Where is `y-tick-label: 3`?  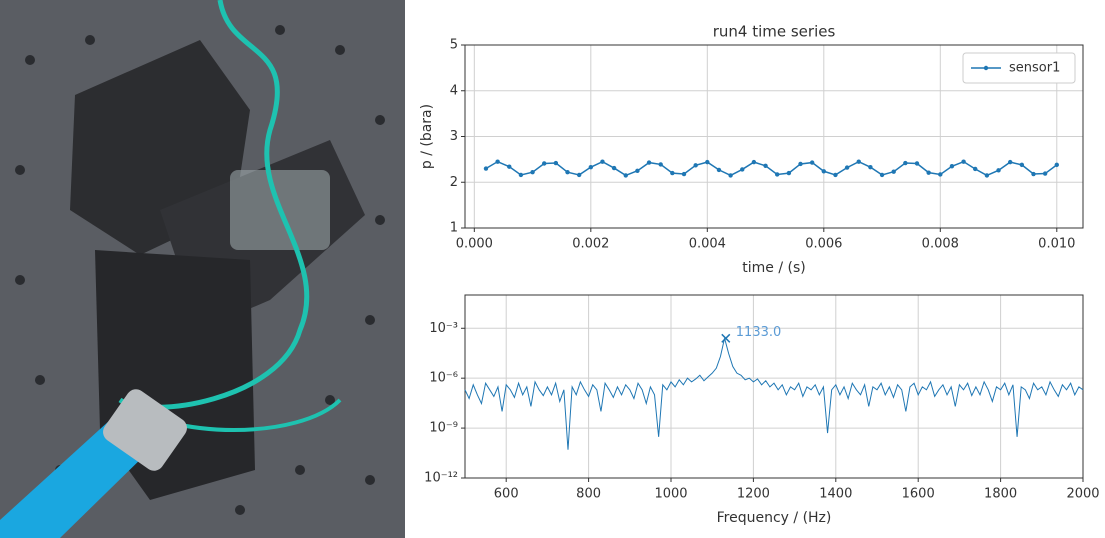
y-tick-label: 3 is located at coordinates (454, 136).